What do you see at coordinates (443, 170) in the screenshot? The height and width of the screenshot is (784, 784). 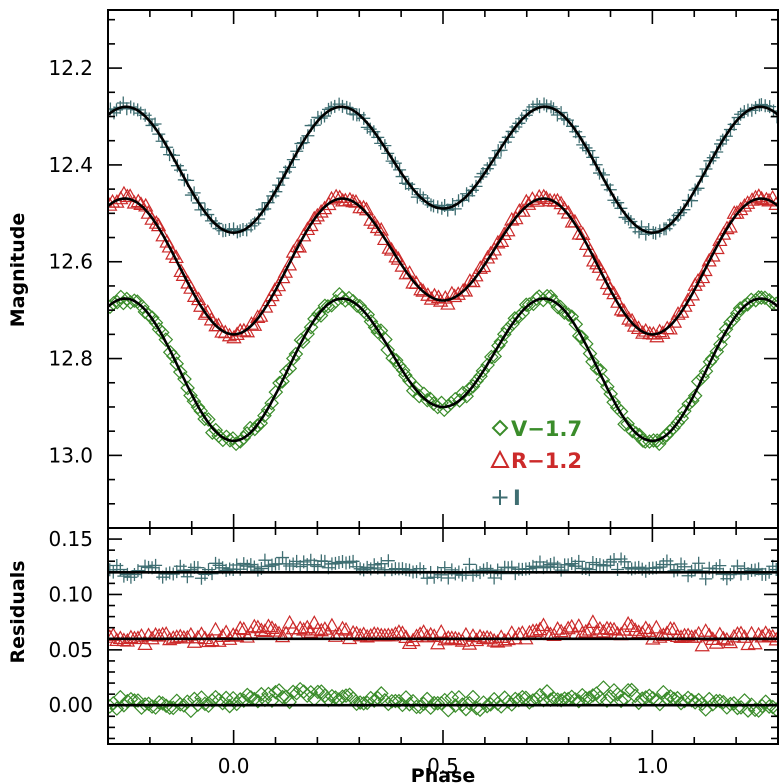 I see `model-curve-I` at bounding box center [443, 170].